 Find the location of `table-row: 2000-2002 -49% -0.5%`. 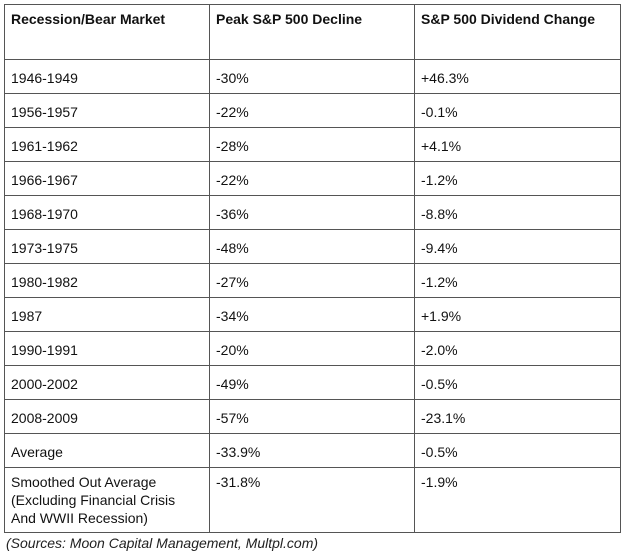

table-row: 2000-2002 -49% -0.5% is located at coordinates (312, 382).